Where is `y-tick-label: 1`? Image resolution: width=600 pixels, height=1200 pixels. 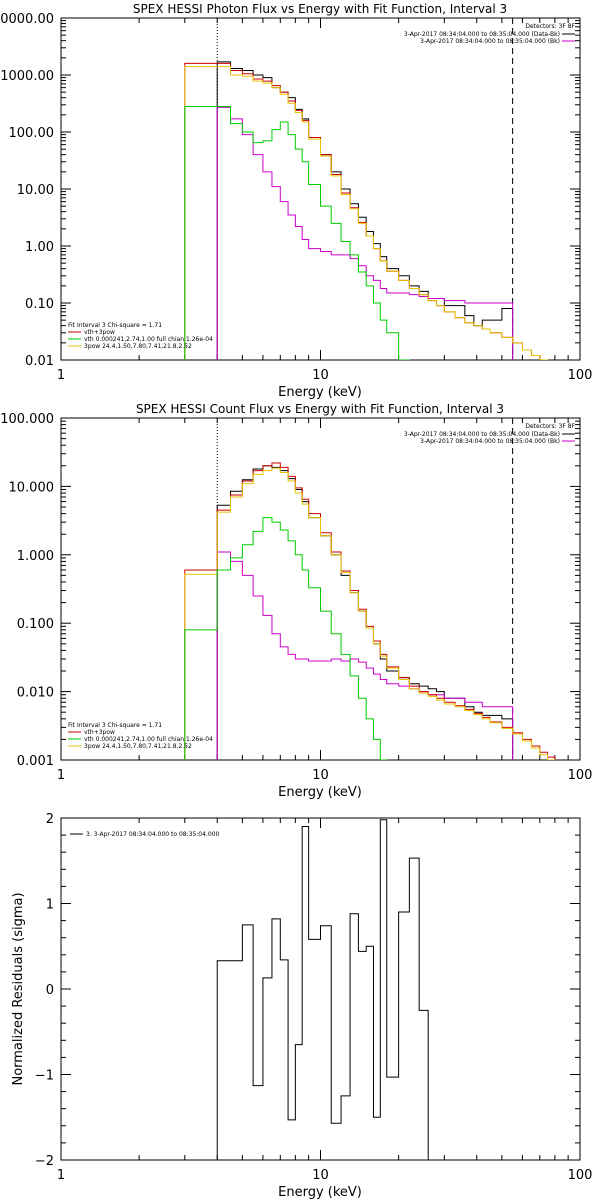
y-tick-label: 1 is located at coordinates (50, 905).